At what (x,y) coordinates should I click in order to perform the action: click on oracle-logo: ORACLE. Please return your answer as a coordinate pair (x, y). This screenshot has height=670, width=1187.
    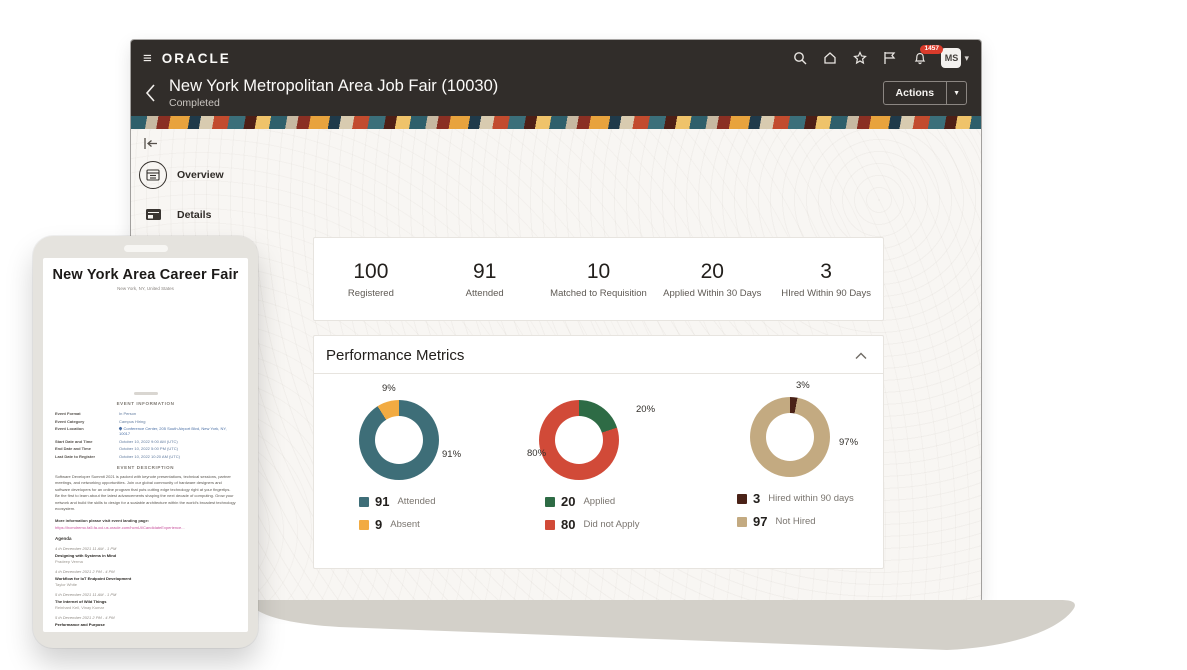
    Looking at the image, I should click on (196, 58).